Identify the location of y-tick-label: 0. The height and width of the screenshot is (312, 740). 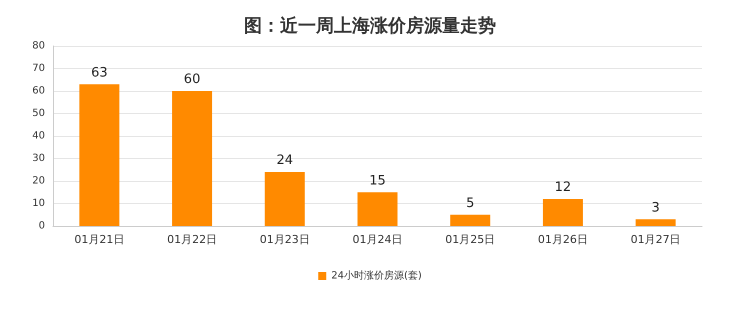
(41, 226).